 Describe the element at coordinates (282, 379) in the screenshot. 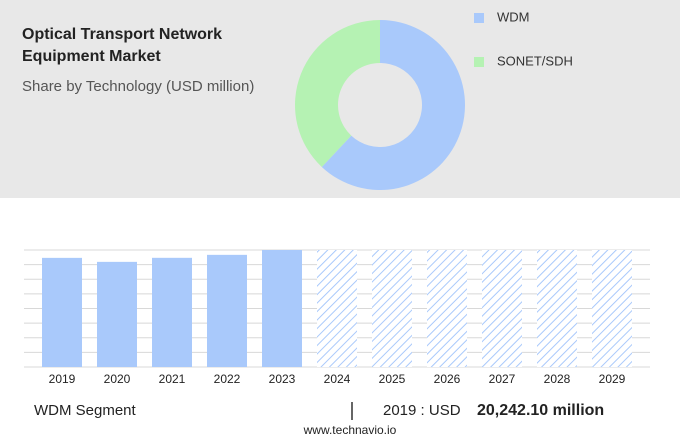

I see `x-tick-label: 2023` at that location.